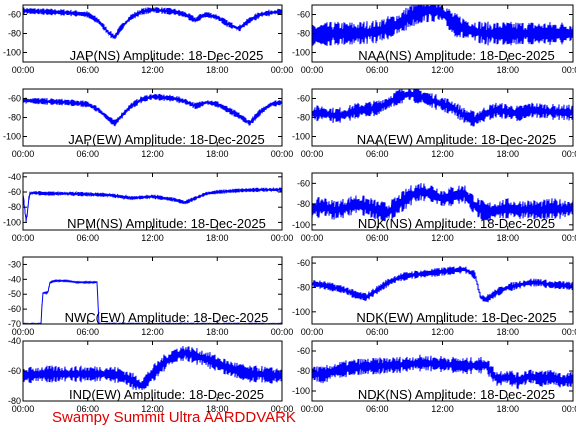 This screenshot has height=432, width=576. Describe the element at coordinates (166, 223) in the screenshot. I see `panel-title: NPM(NS) Amplitude: 18-Dec-2025` at that location.